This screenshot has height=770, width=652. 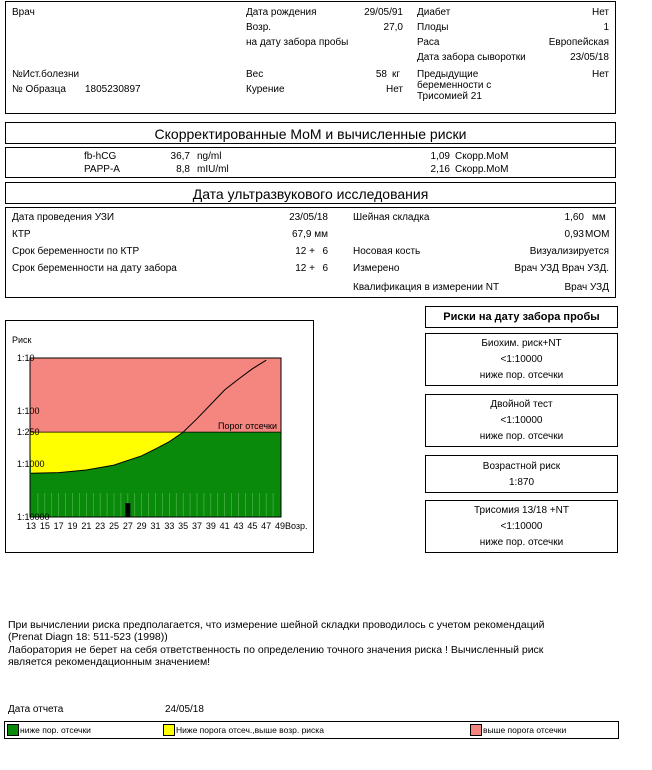 What do you see at coordinates (86, 526) in the screenshot?
I see `x-tick-label: 21` at bounding box center [86, 526].